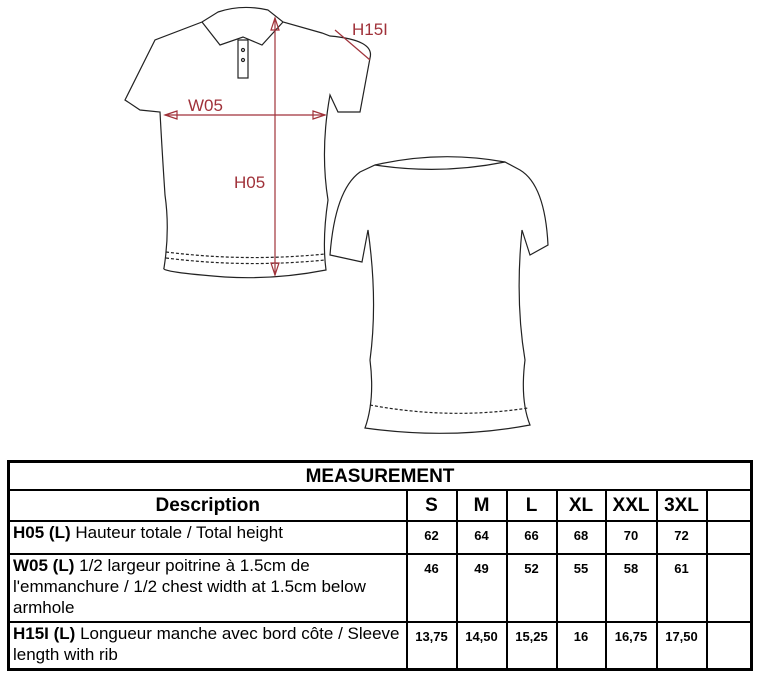 This screenshot has width=760, height=677. I want to click on value-cell: 70, so click(631, 537).